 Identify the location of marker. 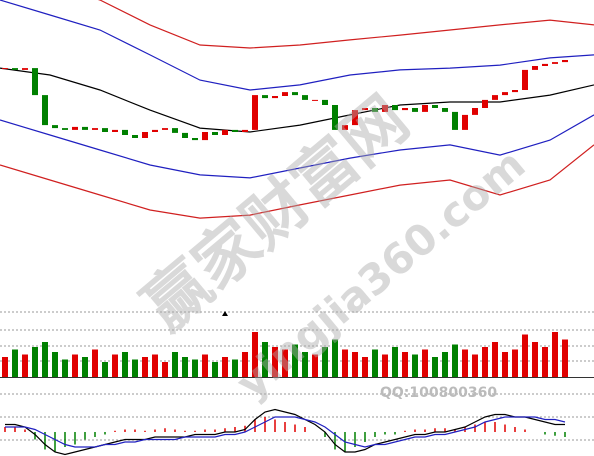
(225, 313).